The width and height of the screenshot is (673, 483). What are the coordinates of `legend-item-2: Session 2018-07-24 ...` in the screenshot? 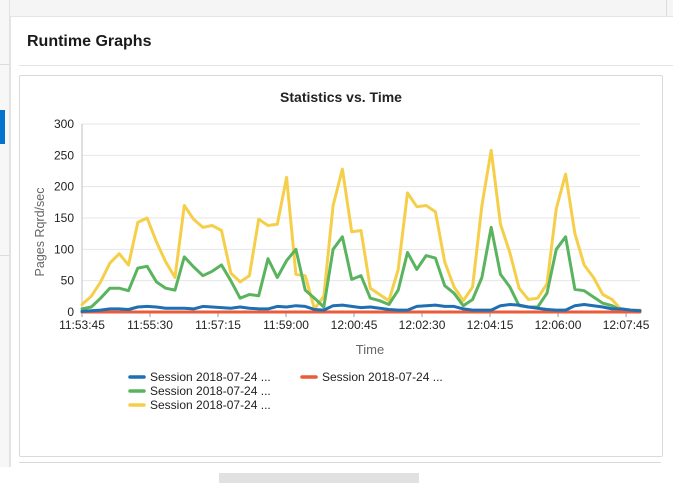 It's located at (371, 377).